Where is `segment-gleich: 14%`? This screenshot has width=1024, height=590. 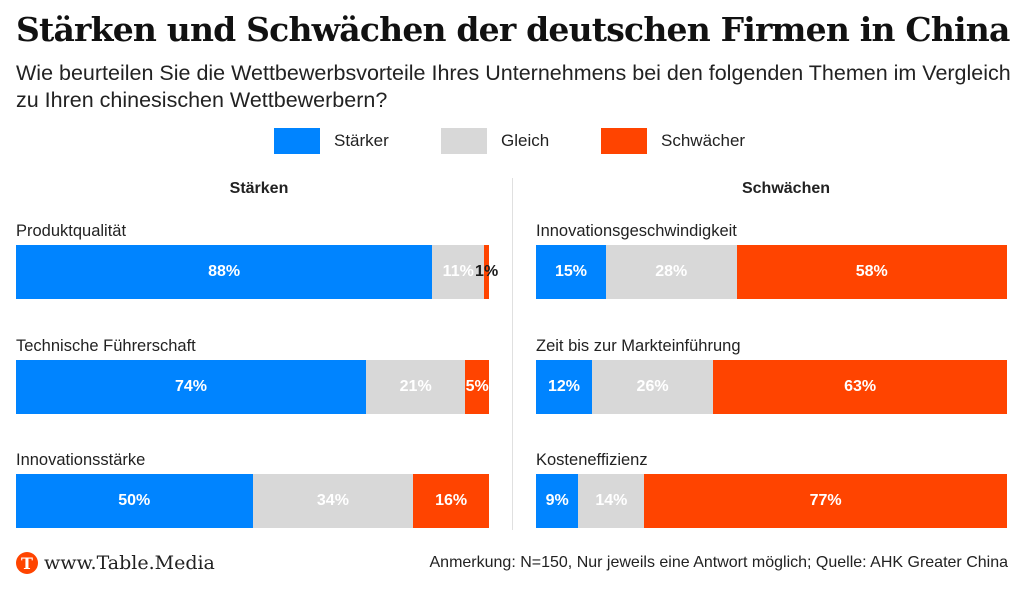 segment-gleich: 14% is located at coordinates (611, 501).